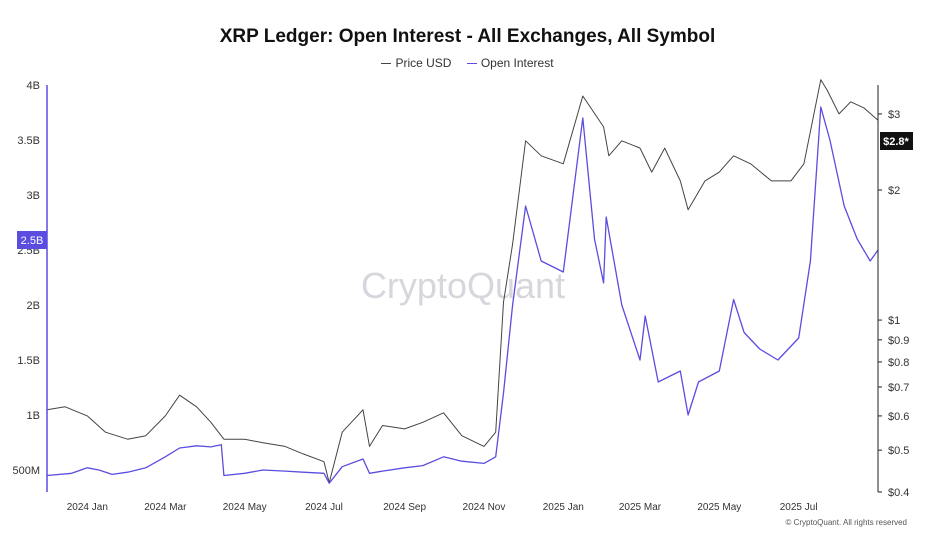  What do you see at coordinates (719, 507) in the screenshot?
I see `x-tick-label: 2025 May` at bounding box center [719, 507].